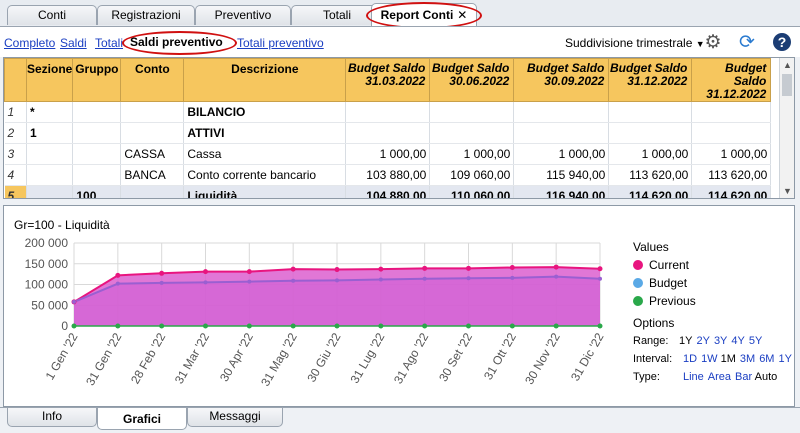  What do you see at coordinates (146, 15) in the screenshot?
I see `tab-registrazioni: Registrazioni` at bounding box center [146, 15].